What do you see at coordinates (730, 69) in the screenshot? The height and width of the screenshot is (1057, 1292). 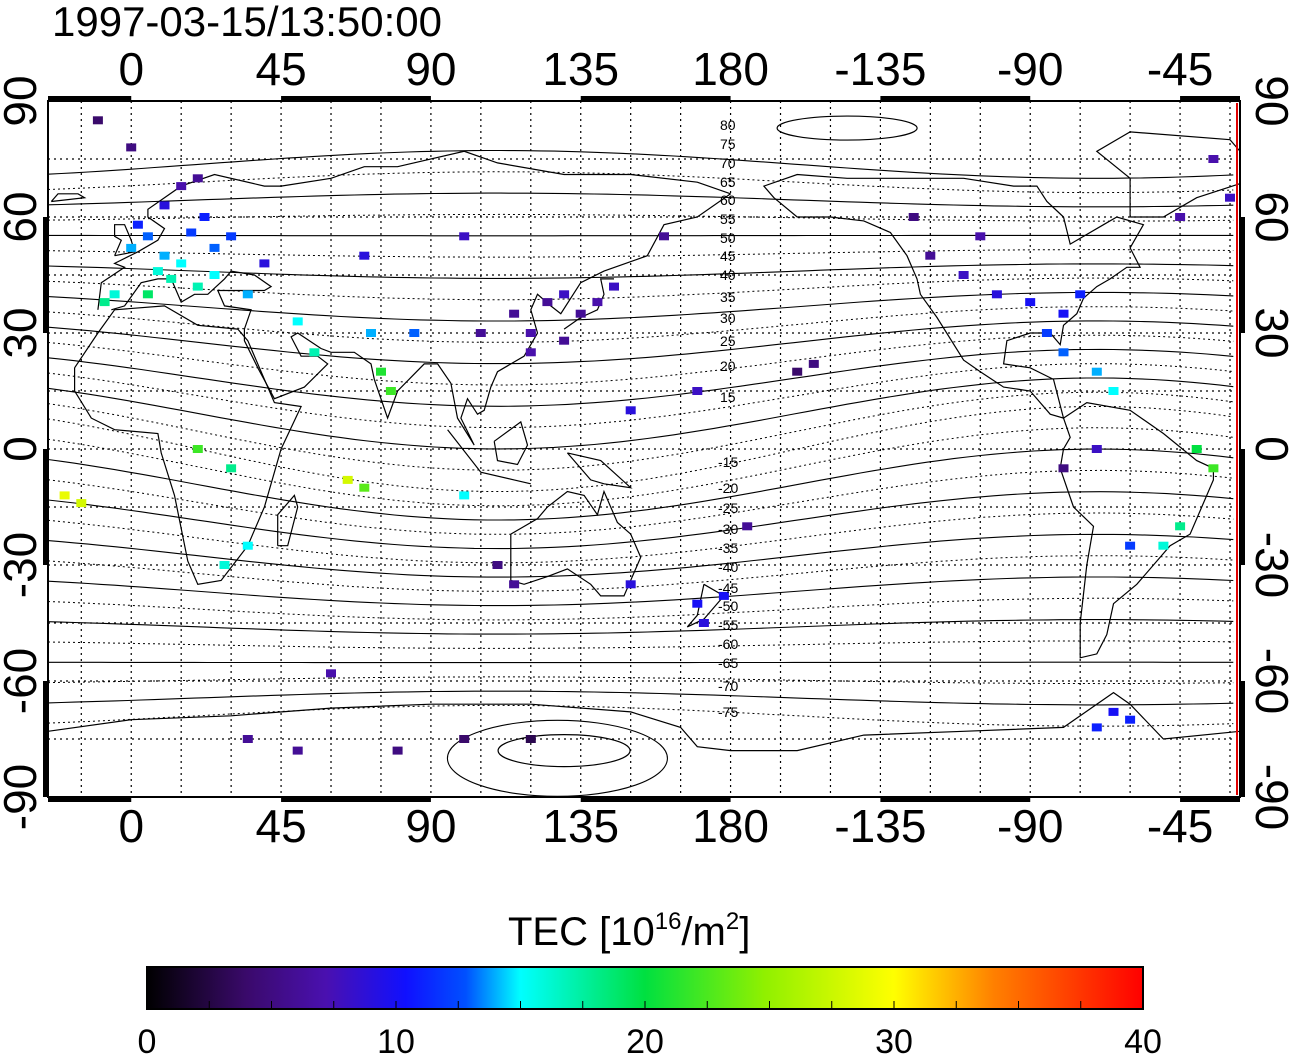 I see `x-tick-label-top: 180` at bounding box center [730, 69].